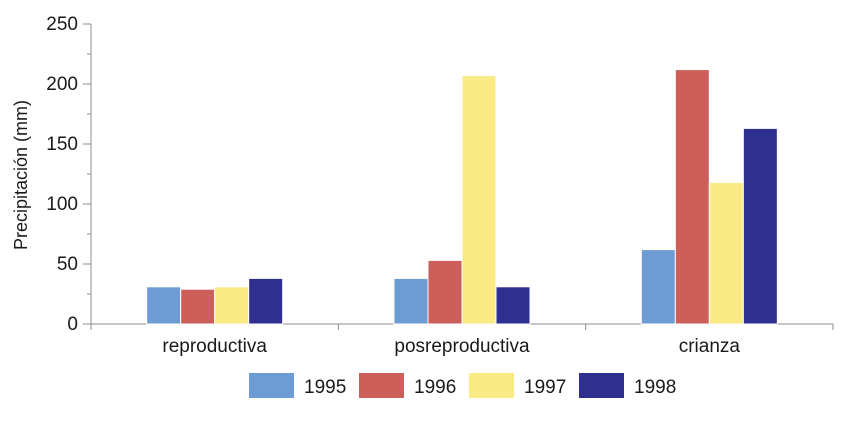  I want to click on y-tick-label: 150, so click(62, 144).